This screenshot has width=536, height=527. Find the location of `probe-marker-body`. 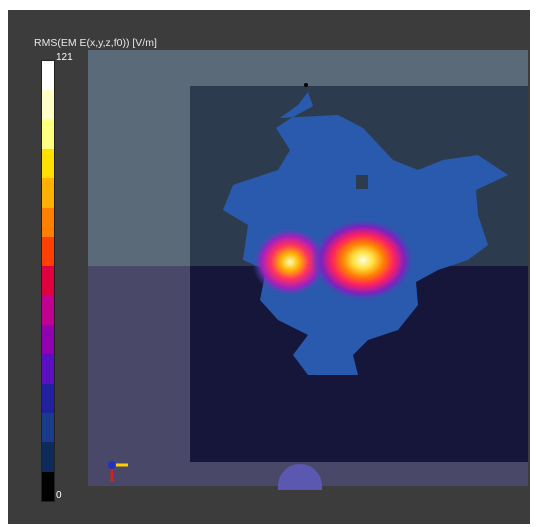

probe-marker-body is located at coordinates (300, 488).